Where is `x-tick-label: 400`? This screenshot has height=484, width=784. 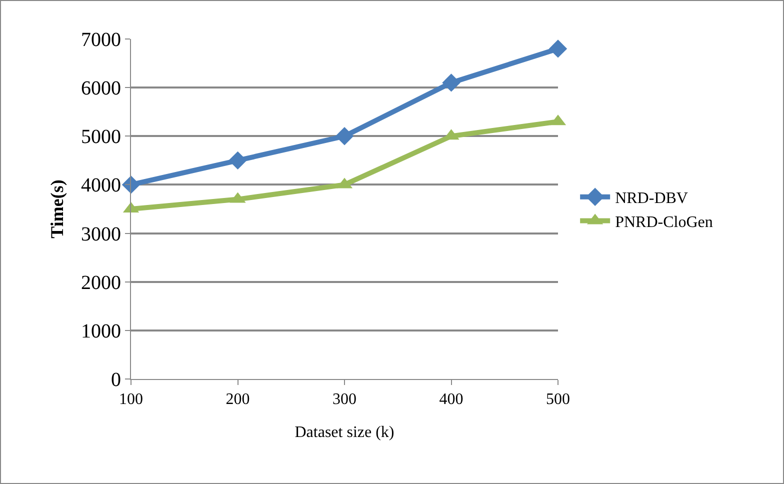
x-tick-label: 400 is located at coordinates (451, 399).